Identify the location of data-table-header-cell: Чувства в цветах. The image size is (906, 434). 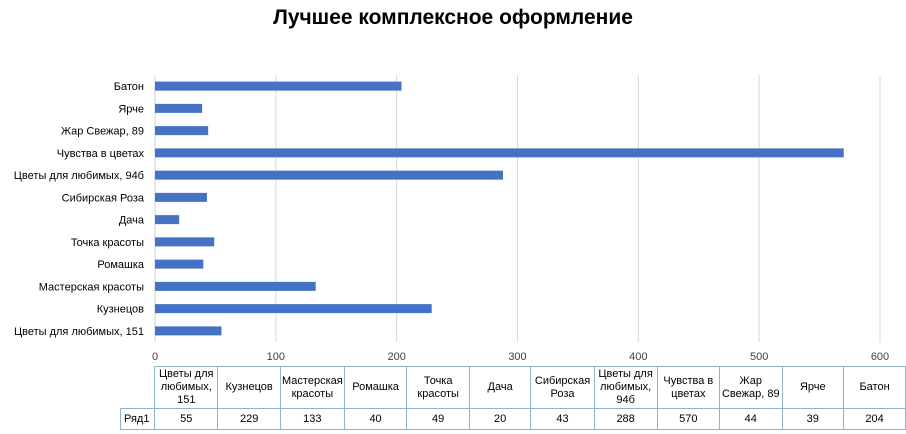
(688, 387).